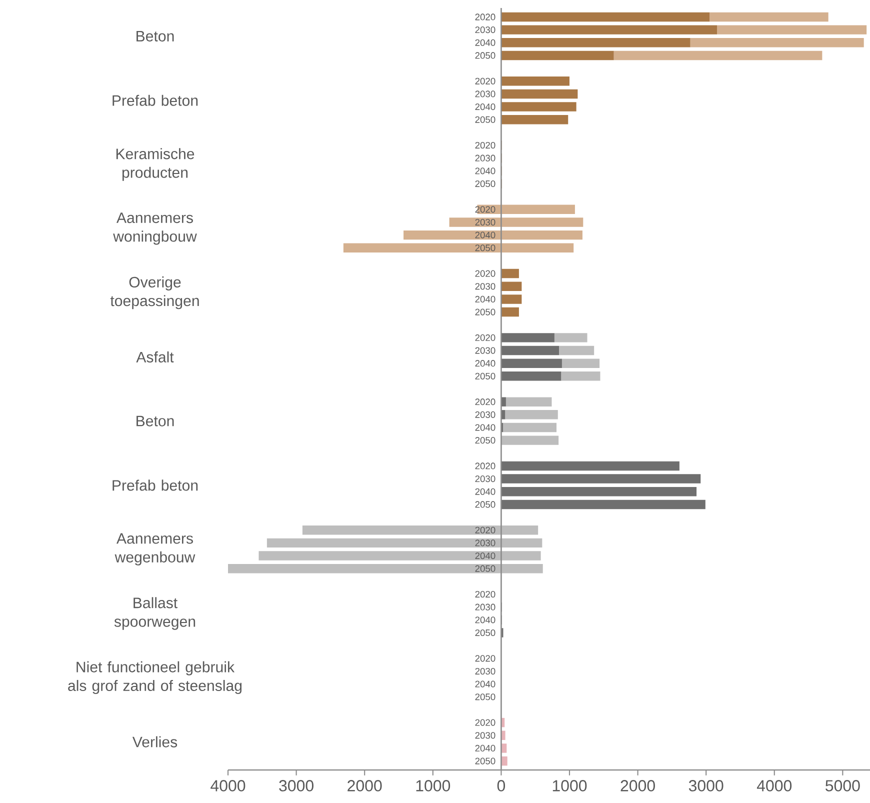  Describe the element at coordinates (155, 164) in the screenshot. I see `text: Keramische producten` at that location.